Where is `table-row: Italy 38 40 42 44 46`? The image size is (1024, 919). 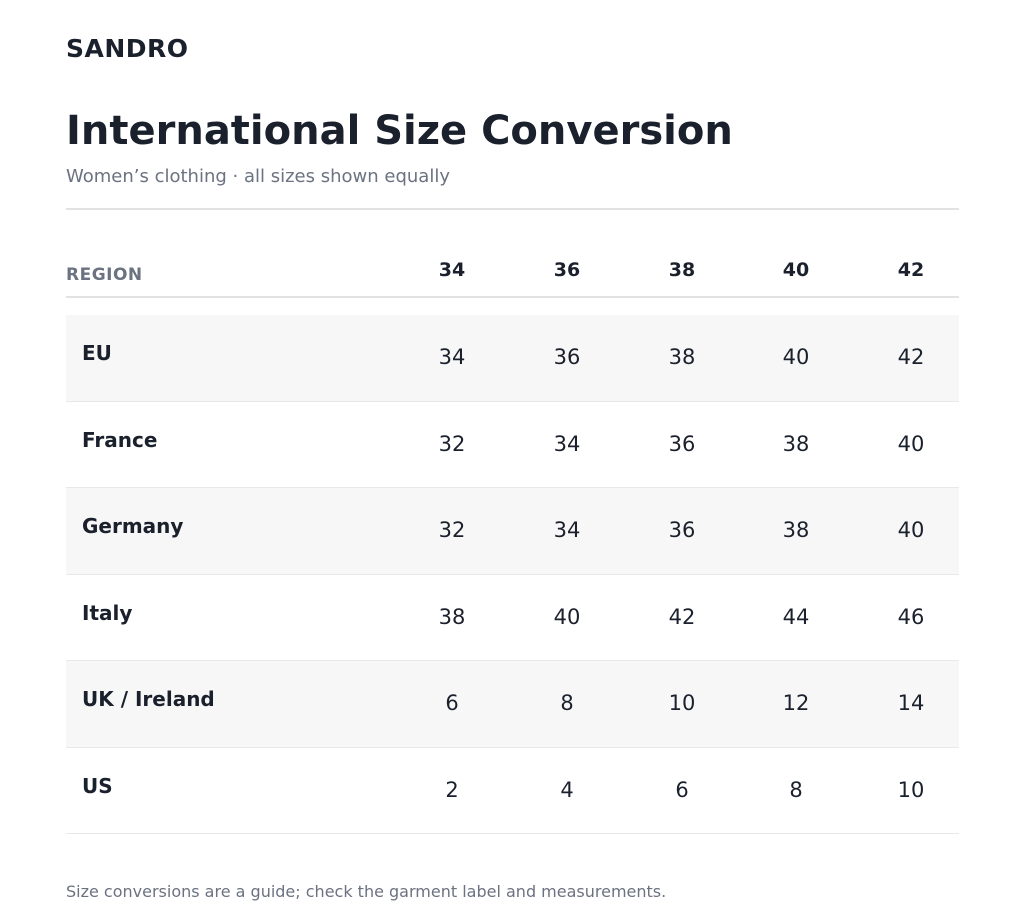
table-row: Italy 38 40 42 44 46 is located at coordinates (512, 618).